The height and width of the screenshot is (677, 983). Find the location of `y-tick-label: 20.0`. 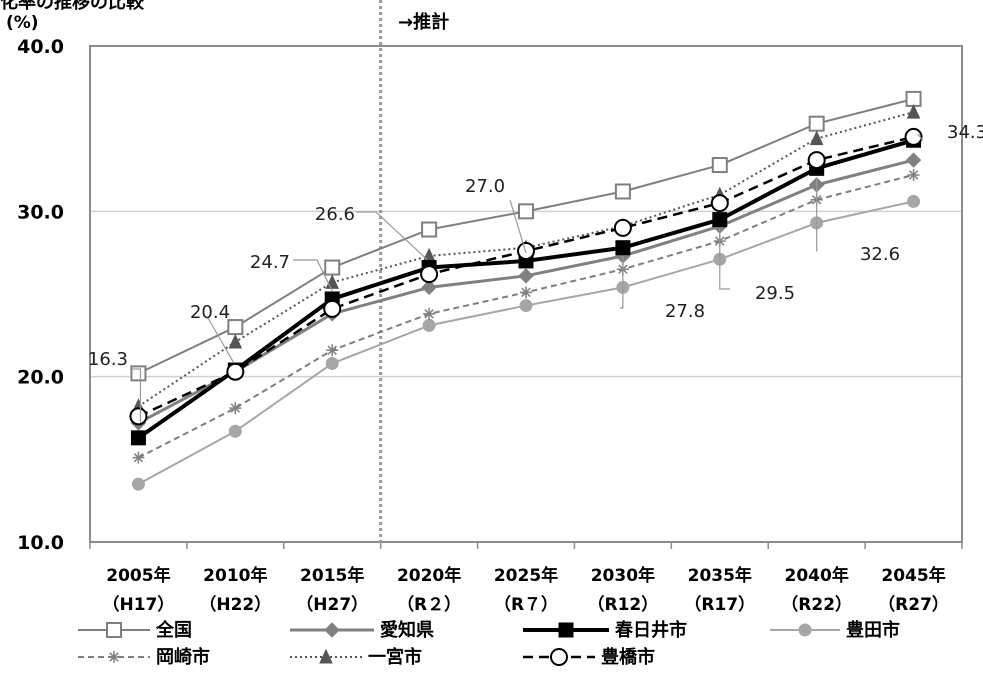

y-tick-label: 20.0 is located at coordinates (40, 378).